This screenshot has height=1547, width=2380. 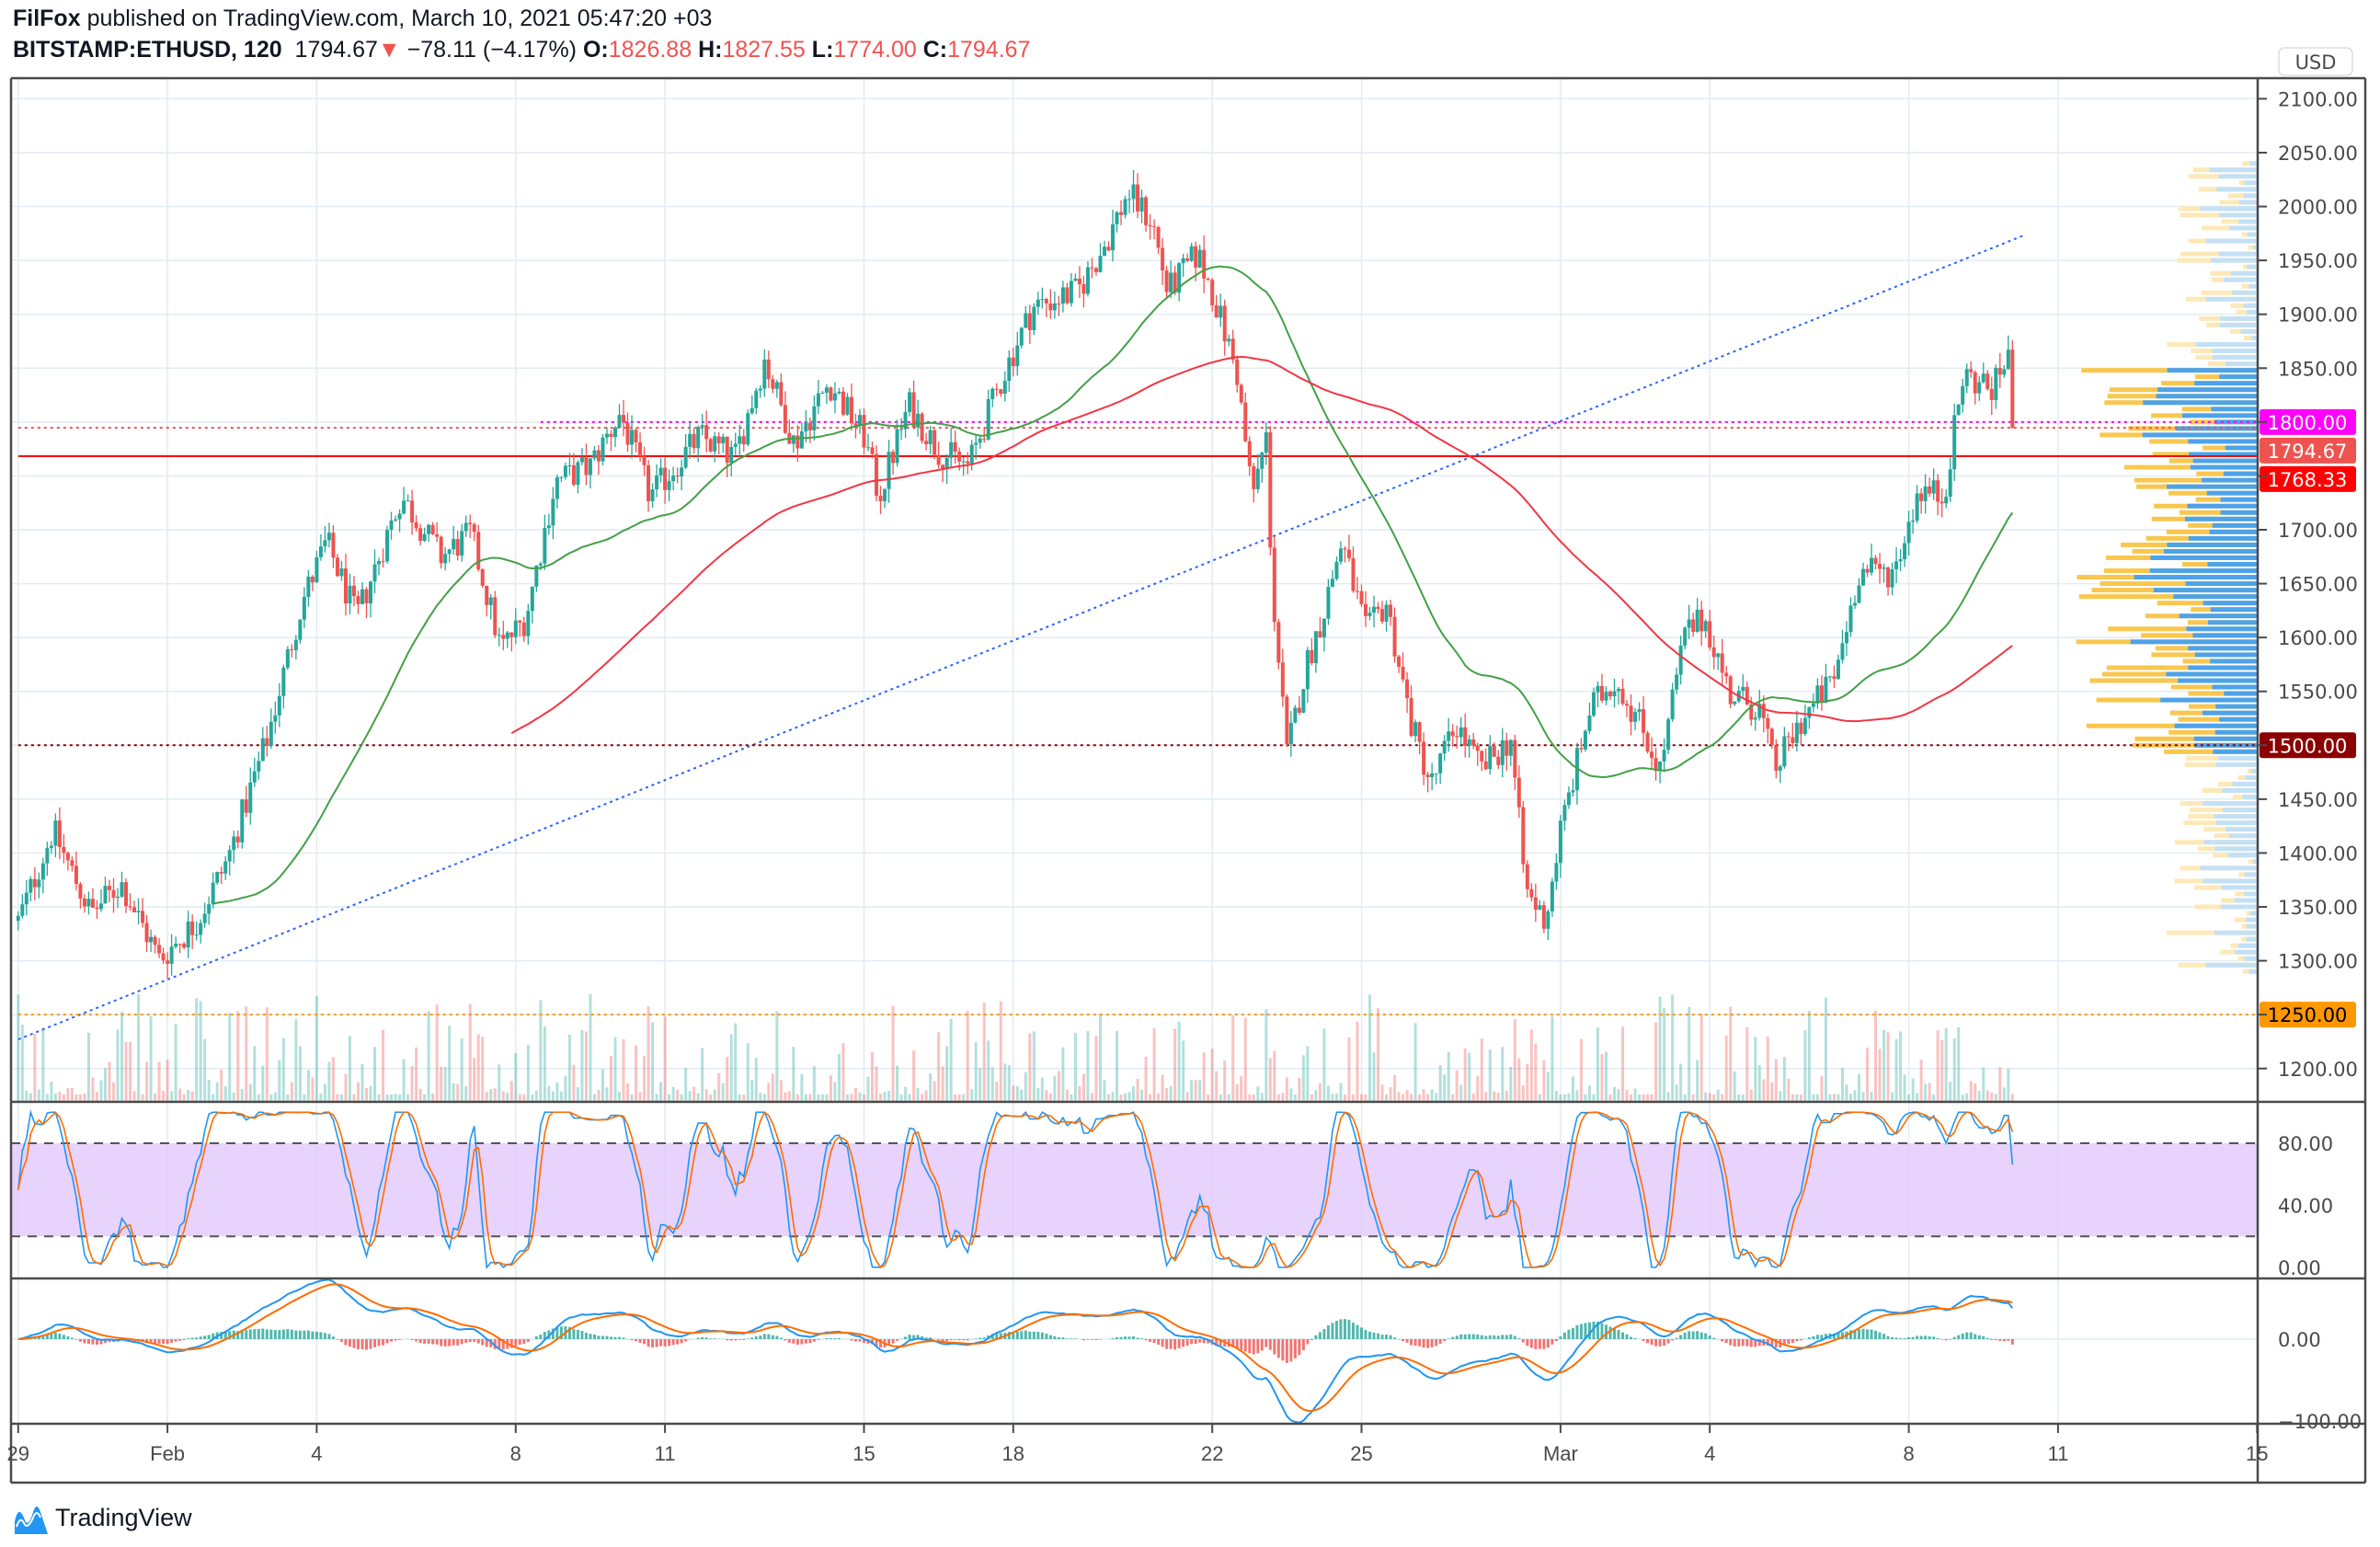 I want to click on author-name: FilFox, so click(x=47, y=18).